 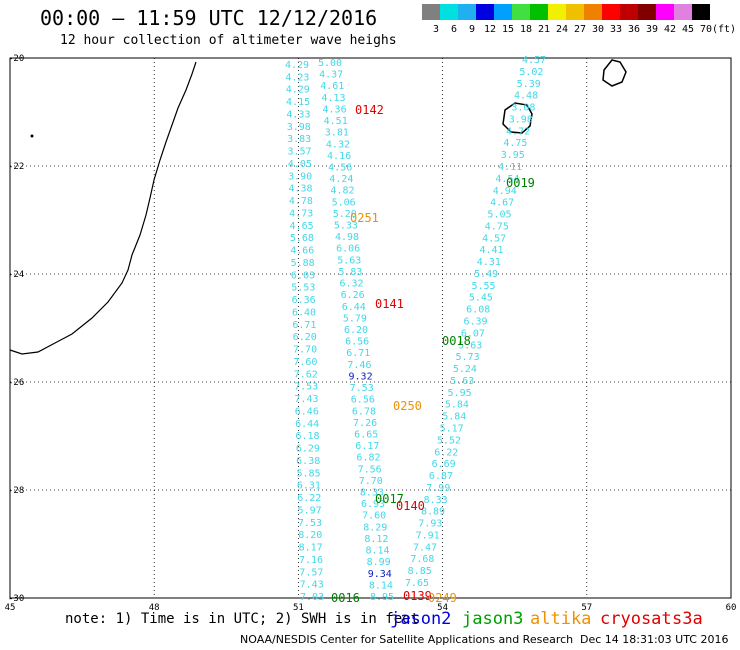 What do you see at coordinates (442, 608) in the screenshot?
I see `x-tick-label: 54` at bounding box center [442, 608].